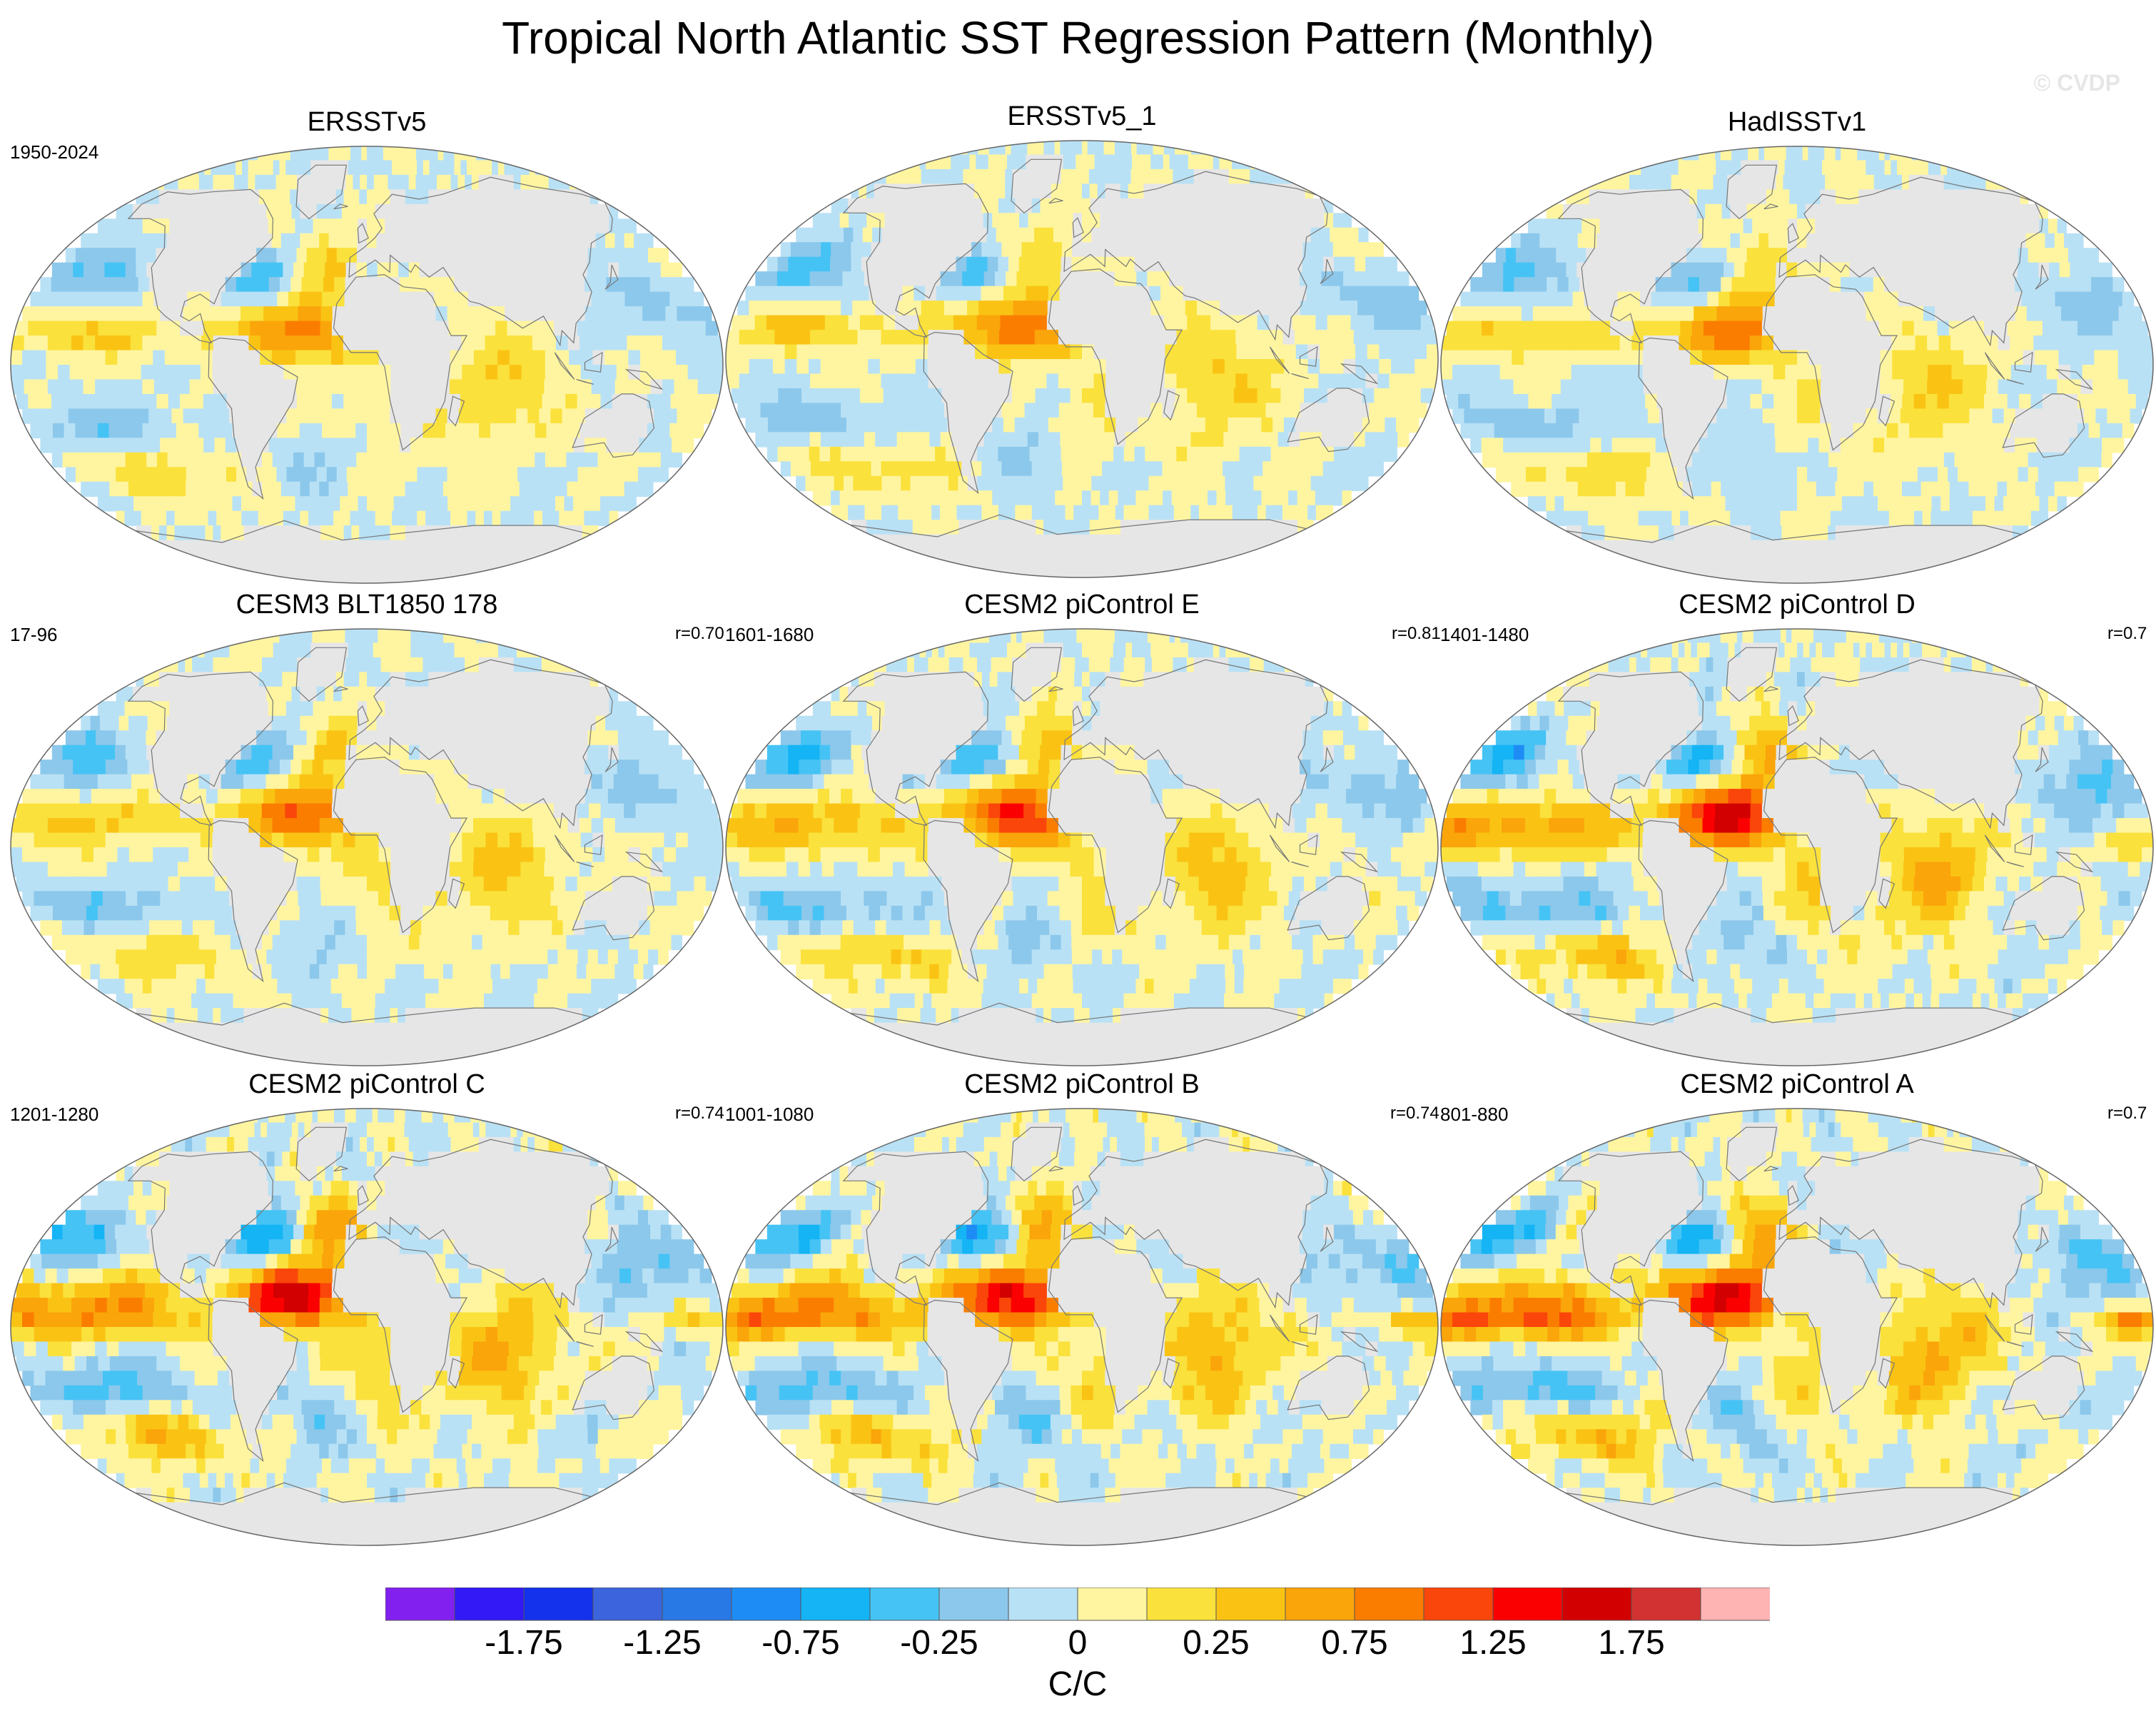  I want to click on map-panel: ERSSTv5 1950-2024, so click(367, 349).